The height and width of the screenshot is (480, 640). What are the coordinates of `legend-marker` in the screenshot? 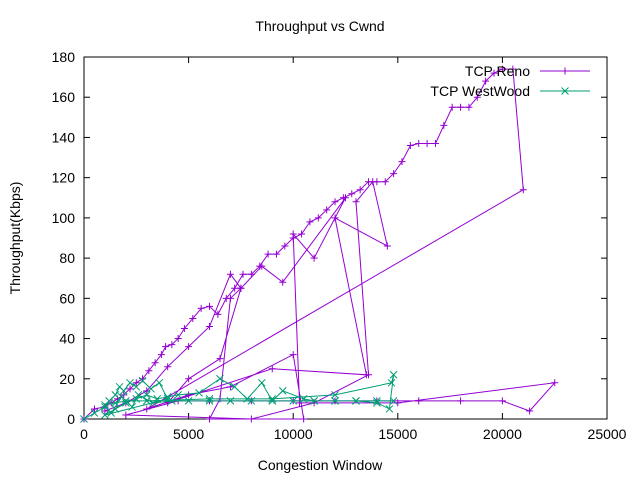 It's located at (565, 71).